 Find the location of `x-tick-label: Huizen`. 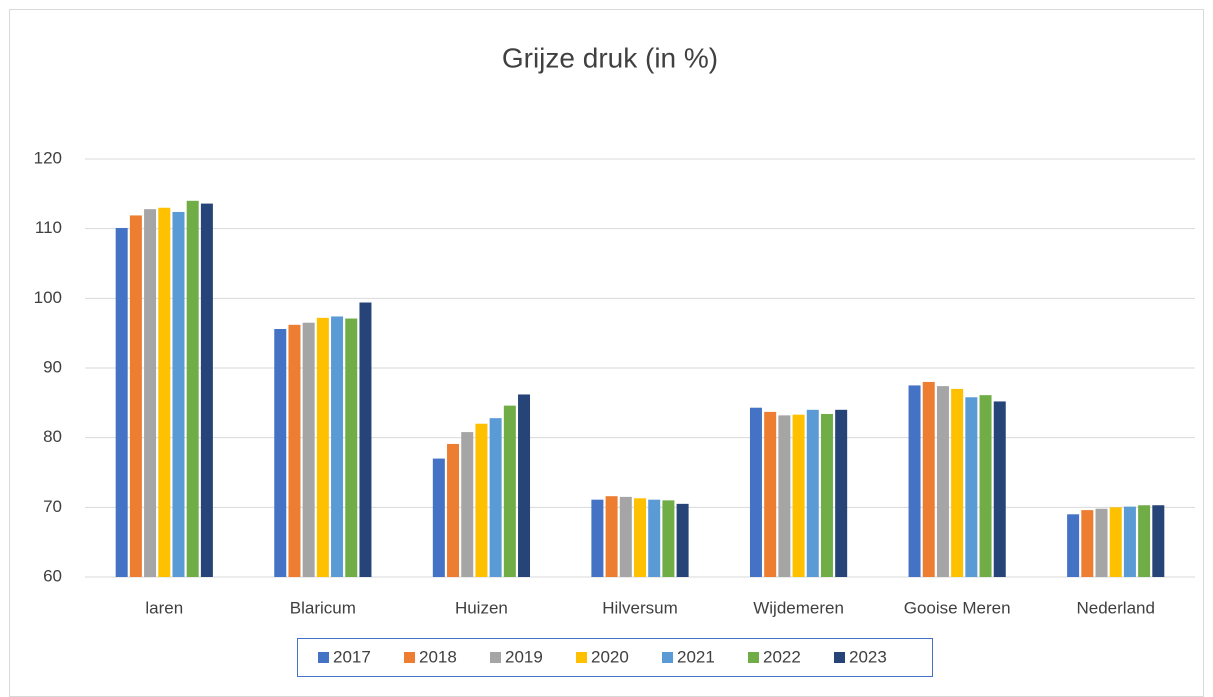

x-tick-label: Huizen is located at coordinates (481, 607).